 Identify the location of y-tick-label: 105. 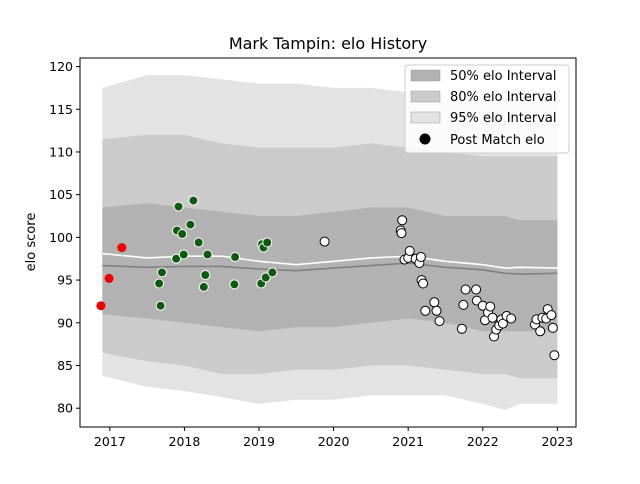
(61, 194).